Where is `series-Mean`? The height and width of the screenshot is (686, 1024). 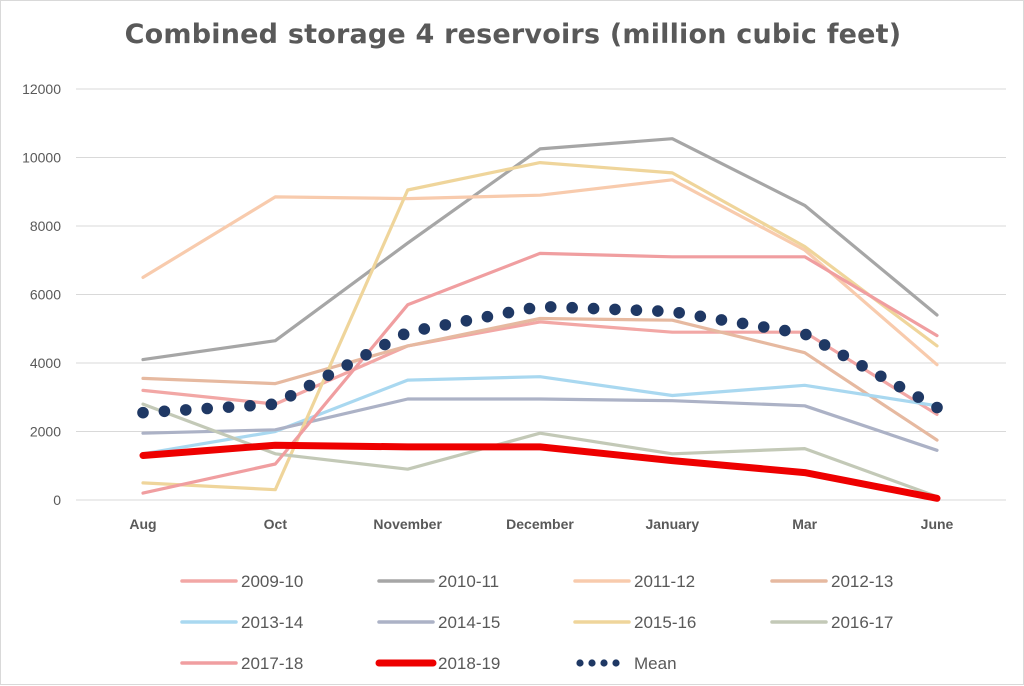
series-Mean is located at coordinates (540, 360).